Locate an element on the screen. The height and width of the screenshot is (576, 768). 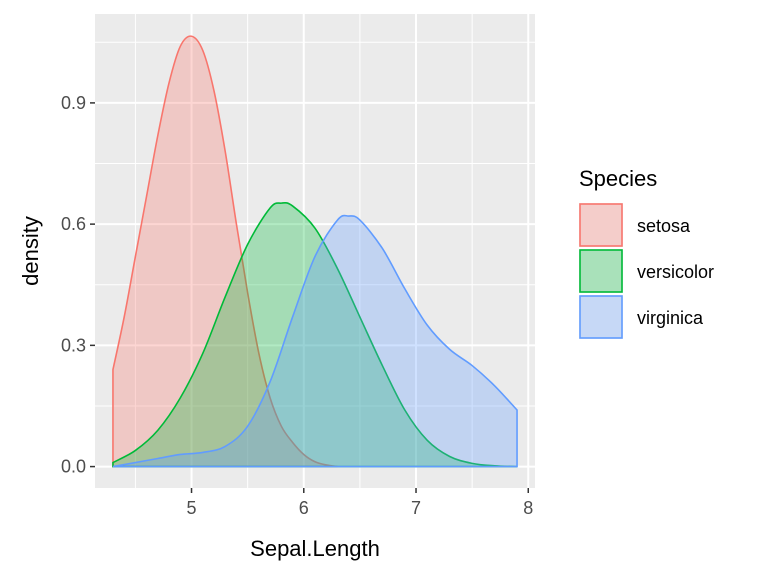
x-axis: 5 6 7 8 is located at coordinates (360, 503).